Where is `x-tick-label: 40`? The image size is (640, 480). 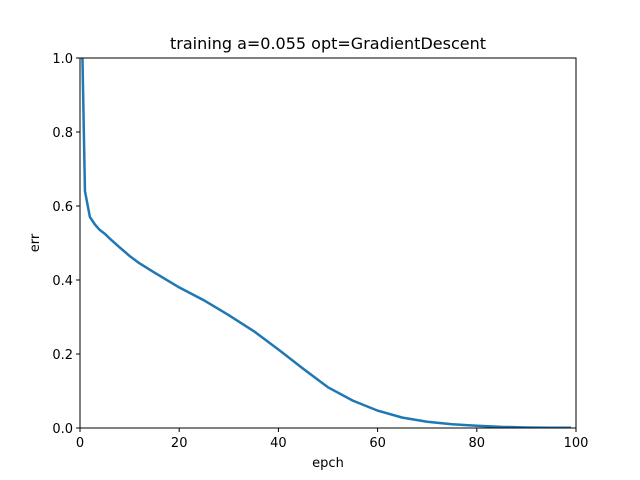
x-tick-label: 40 is located at coordinates (278, 443).